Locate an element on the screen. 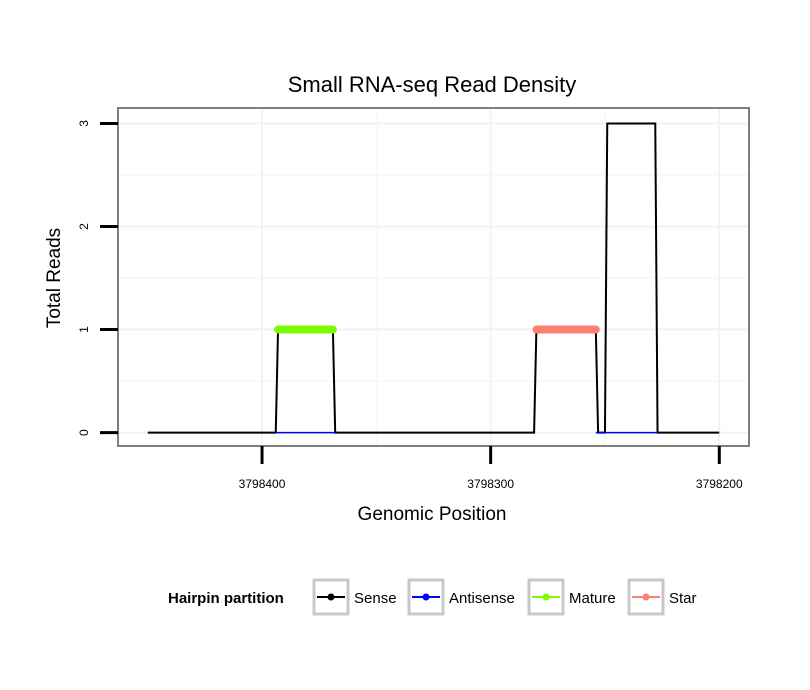 This screenshot has height=690, width=810. x-axis-title: Genomic Position is located at coordinates (432, 514).